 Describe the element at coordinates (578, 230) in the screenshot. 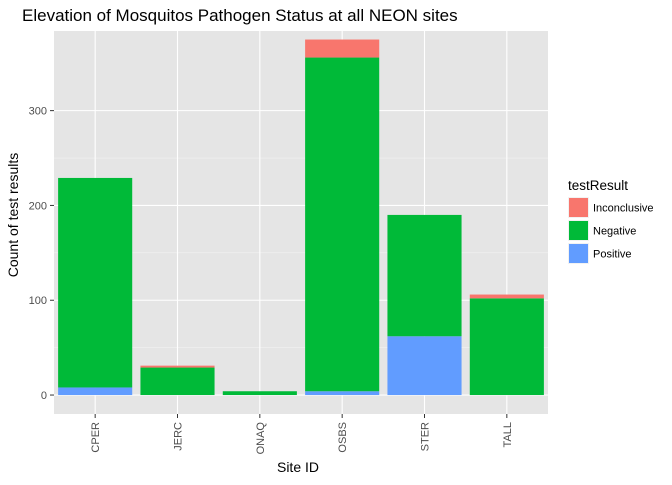

I see `legend-key-negative` at that location.